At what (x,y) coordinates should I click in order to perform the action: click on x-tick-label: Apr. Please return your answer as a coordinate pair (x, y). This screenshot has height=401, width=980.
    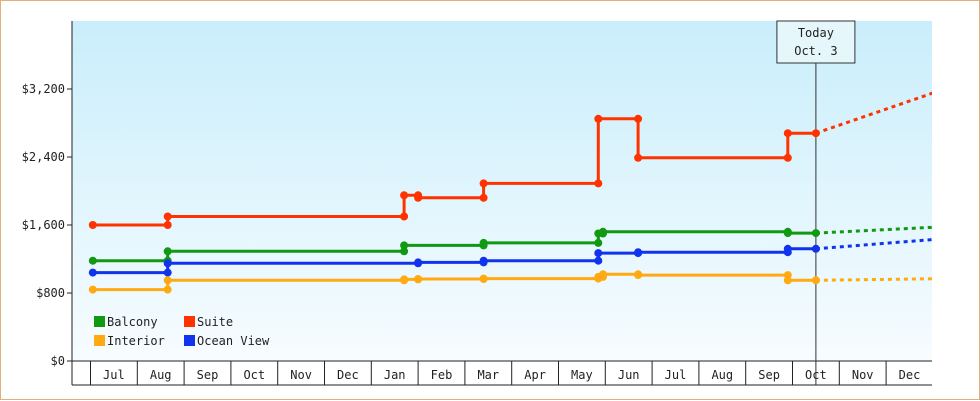
    Looking at the image, I should click on (535, 375).